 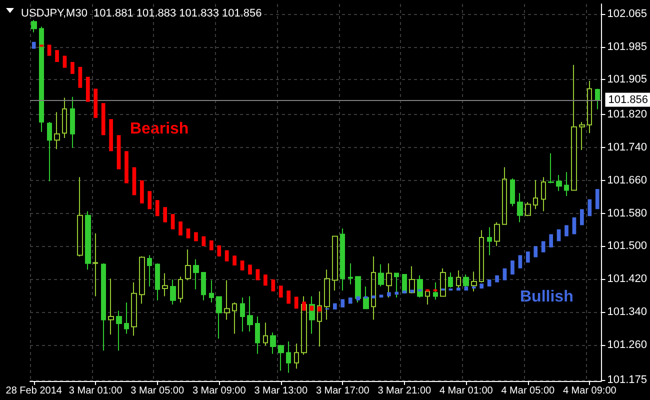 I want to click on y-tick-label: 101.660, so click(x=627, y=180).